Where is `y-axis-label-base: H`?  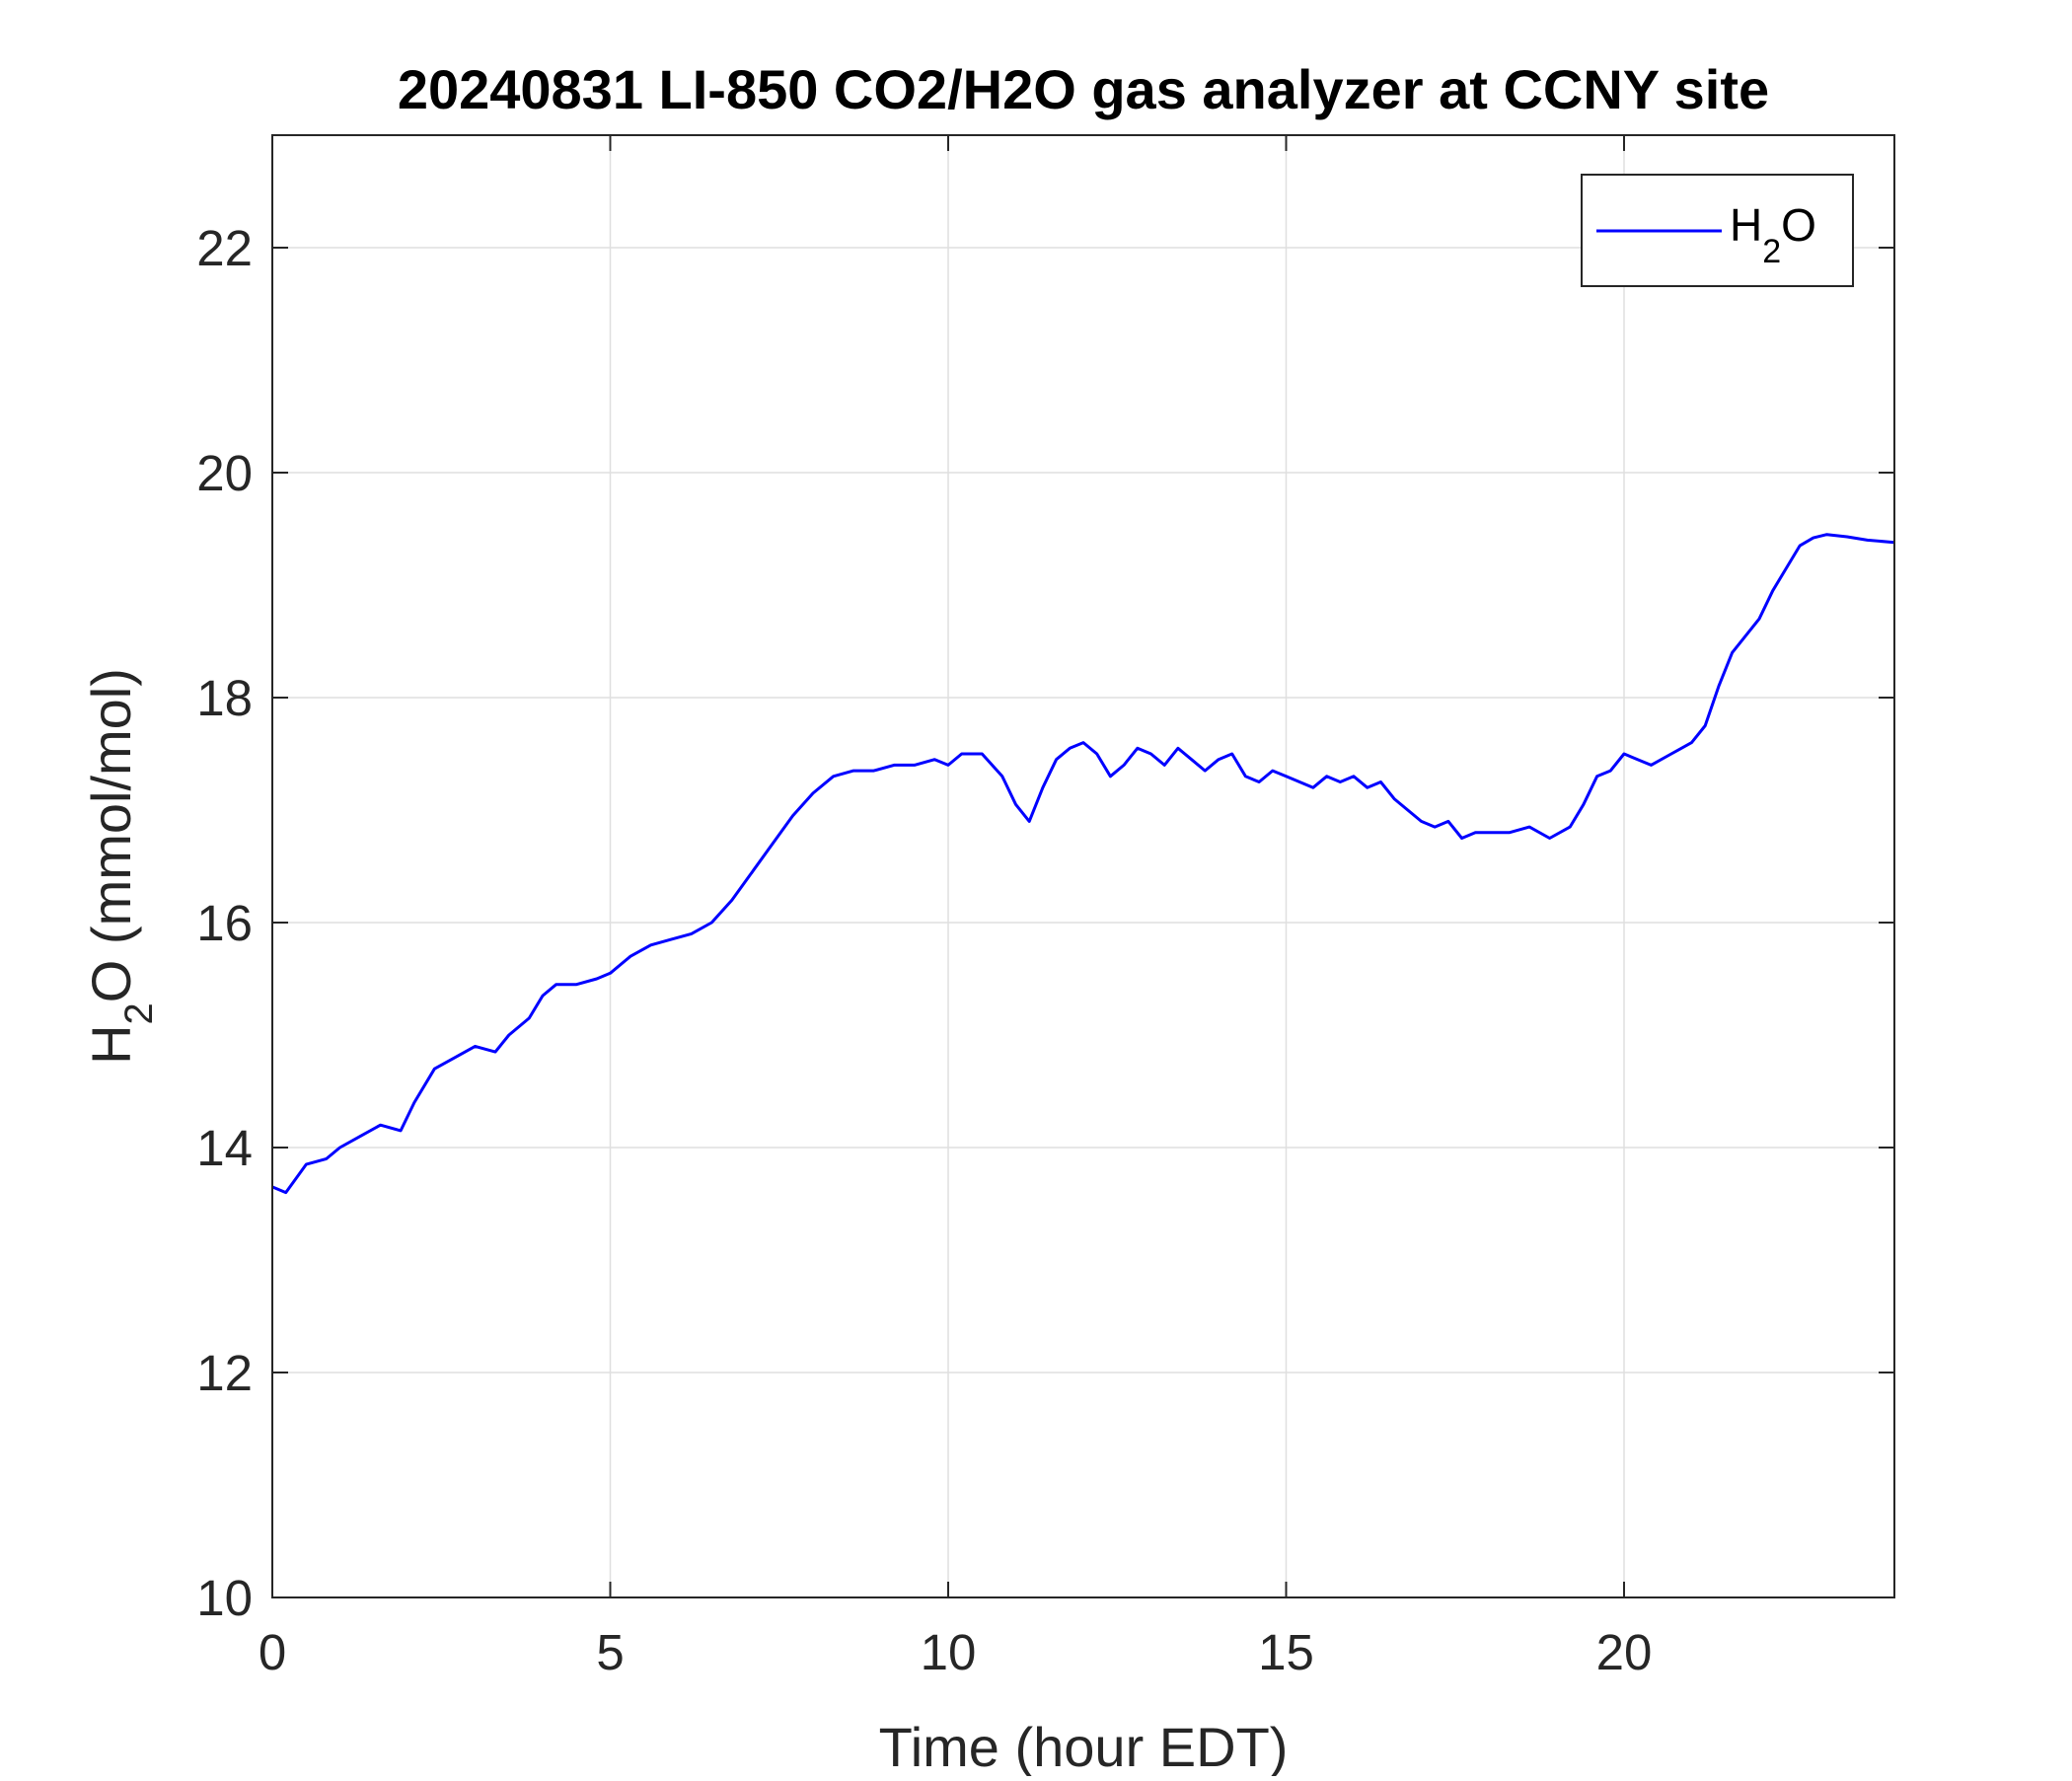 y-axis-label-base: H is located at coordinates (111, 1044).